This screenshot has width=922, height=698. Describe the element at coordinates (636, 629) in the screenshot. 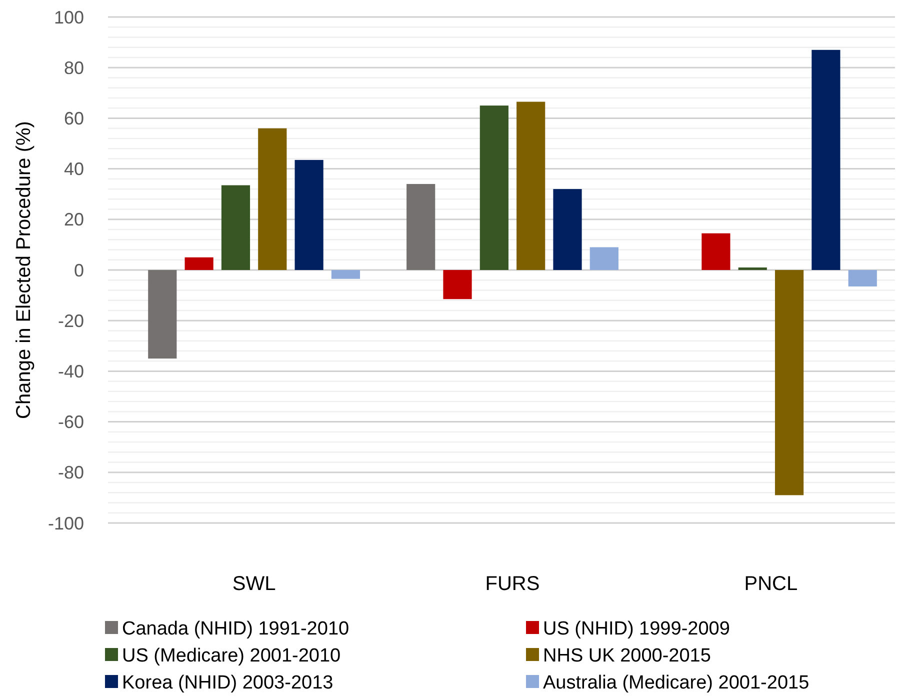

I see `legend-label: US (NHID) 1999-2009` at that location.